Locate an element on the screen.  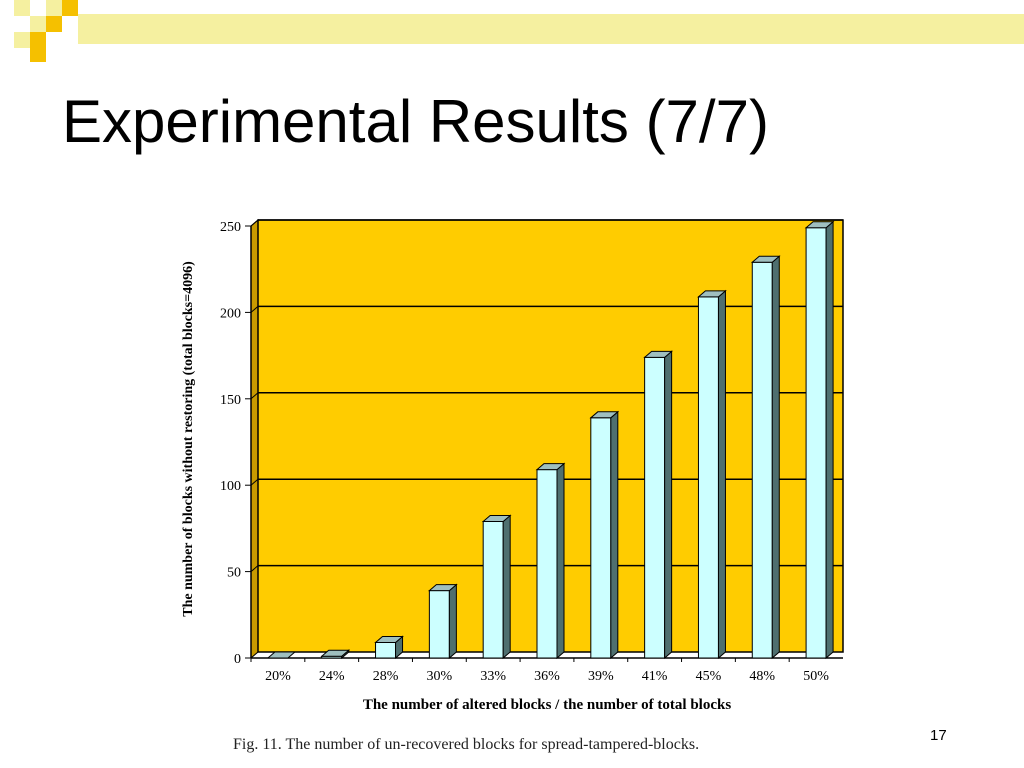
y-tick-label: 100 is located at coordinates (230, 486).